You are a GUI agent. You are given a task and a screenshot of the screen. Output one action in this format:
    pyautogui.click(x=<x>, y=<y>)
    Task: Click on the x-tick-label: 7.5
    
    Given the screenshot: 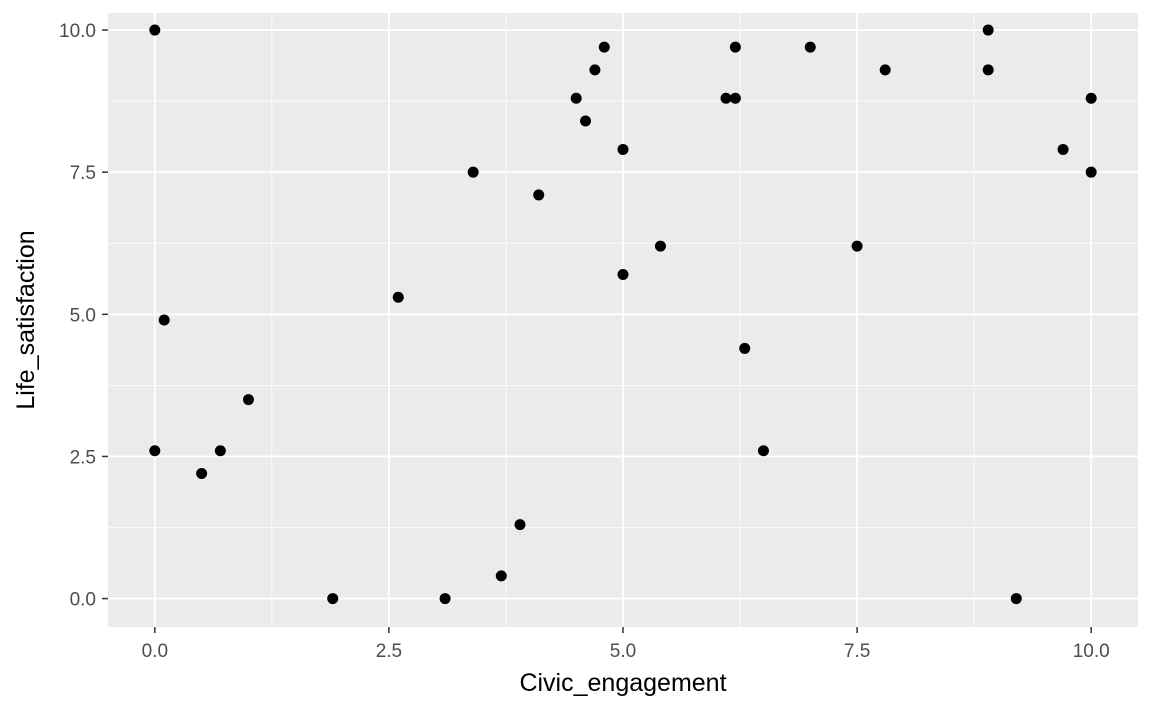 What is the action you would take?
    pyautogui.click(x=857, y=651)
    